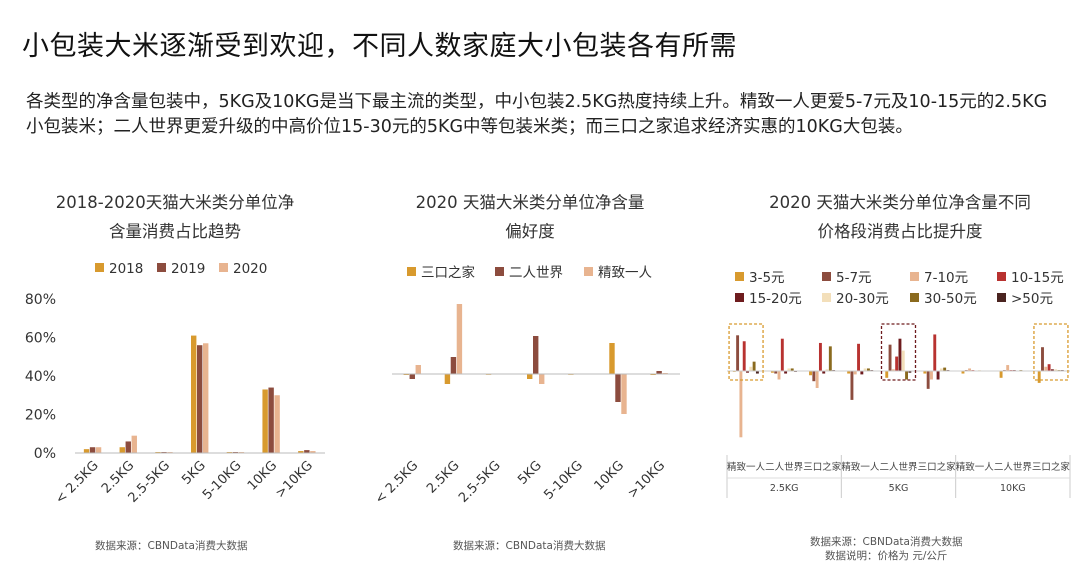 Image resolution: width=1080 pixels, height=569 pixels. What do you see at coordinates (40, 300) in the screenshot?
I see `y-tick-label: 80%` at bounding box center [40, 300].